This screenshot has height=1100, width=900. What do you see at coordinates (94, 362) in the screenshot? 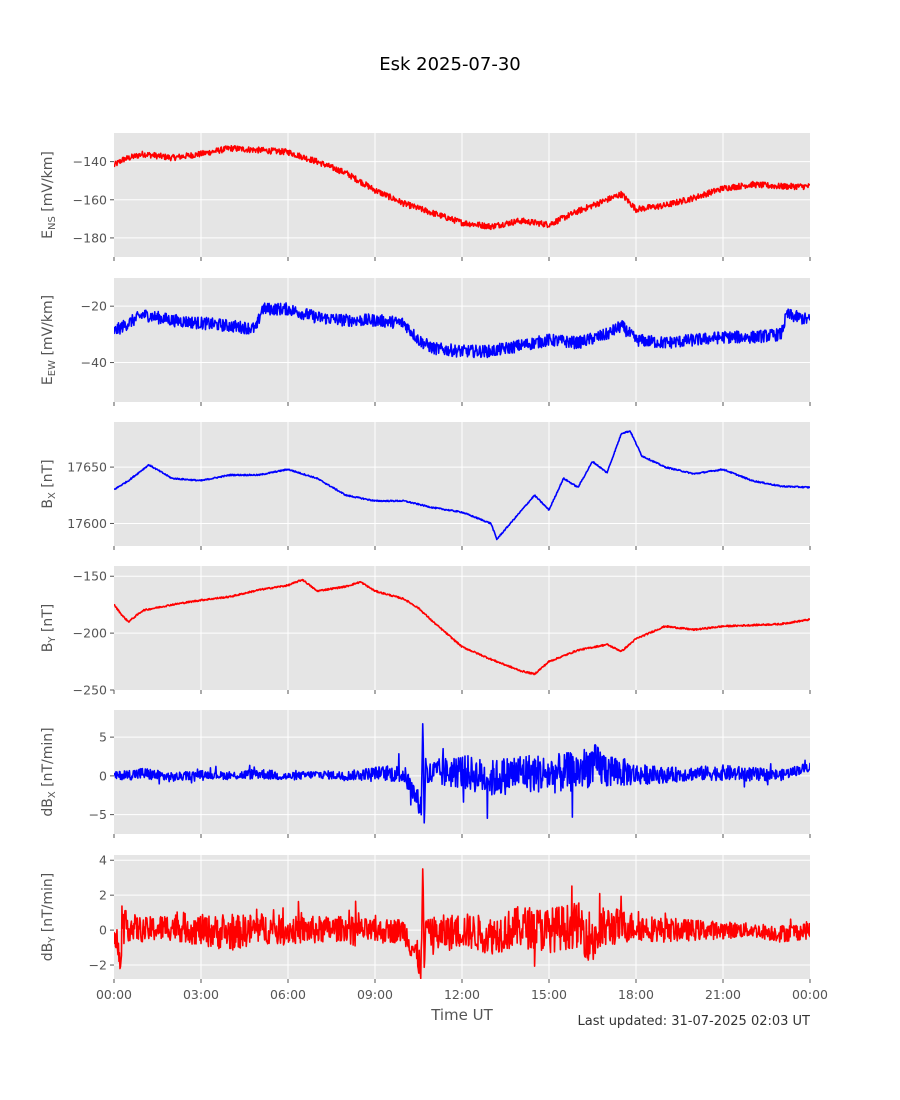
I see `y-tick-label: −40` at bounding box center [94, 362].